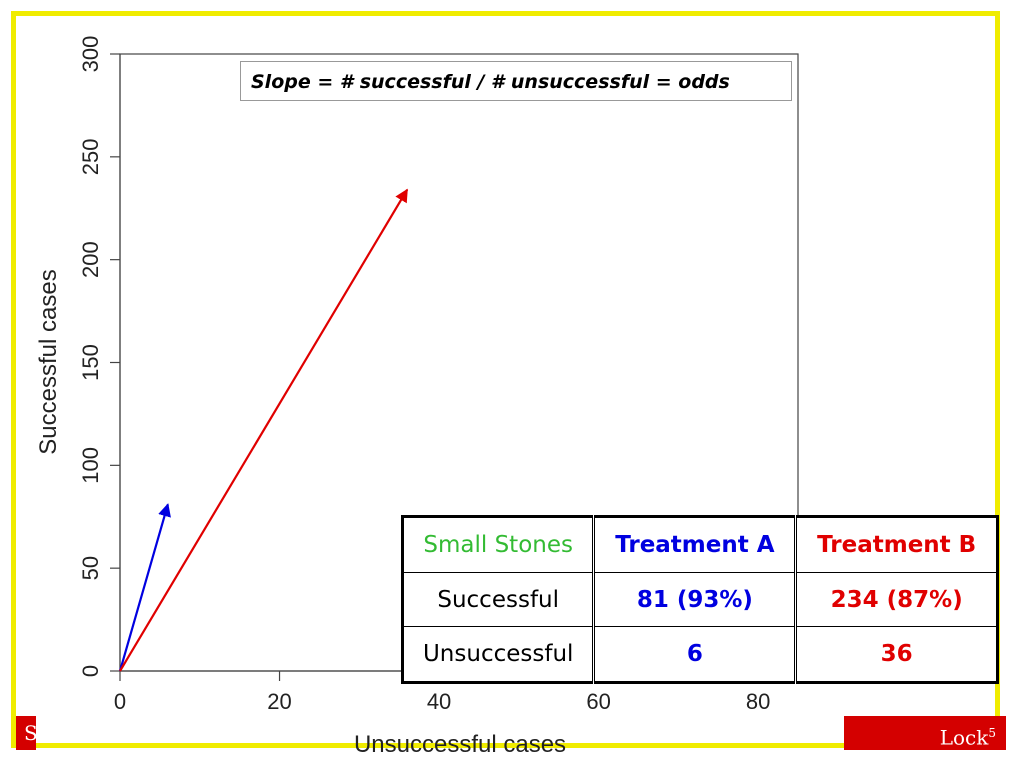  I want to click on row-label-successful: Successful, so click(498, 599).